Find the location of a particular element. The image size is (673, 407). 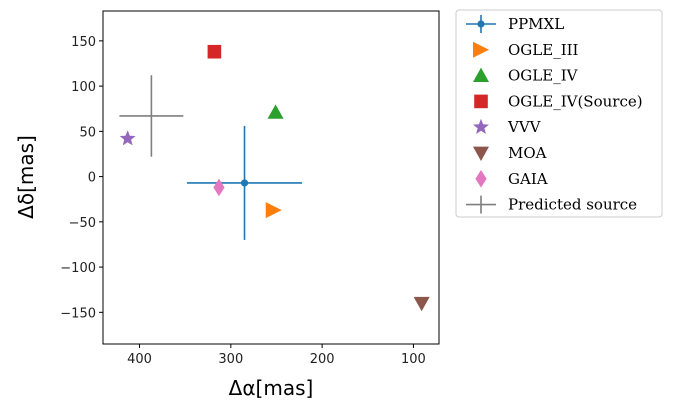

data-point-vvv is located at coordinates (127, 138).